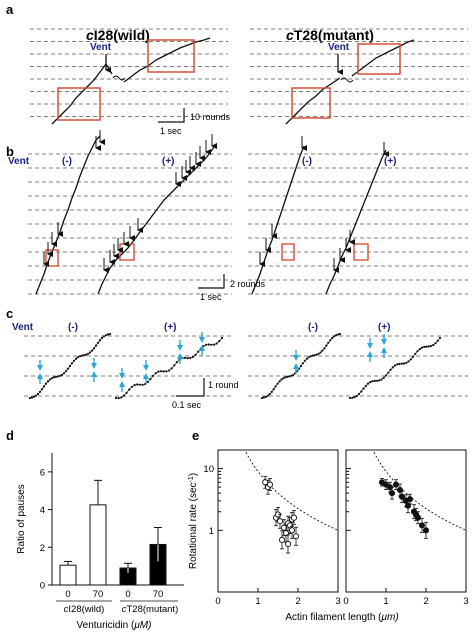 This screenshot has height=638, width=474. I want to click on x-axis-title: Venturicidin (μM), so click(114, 625).